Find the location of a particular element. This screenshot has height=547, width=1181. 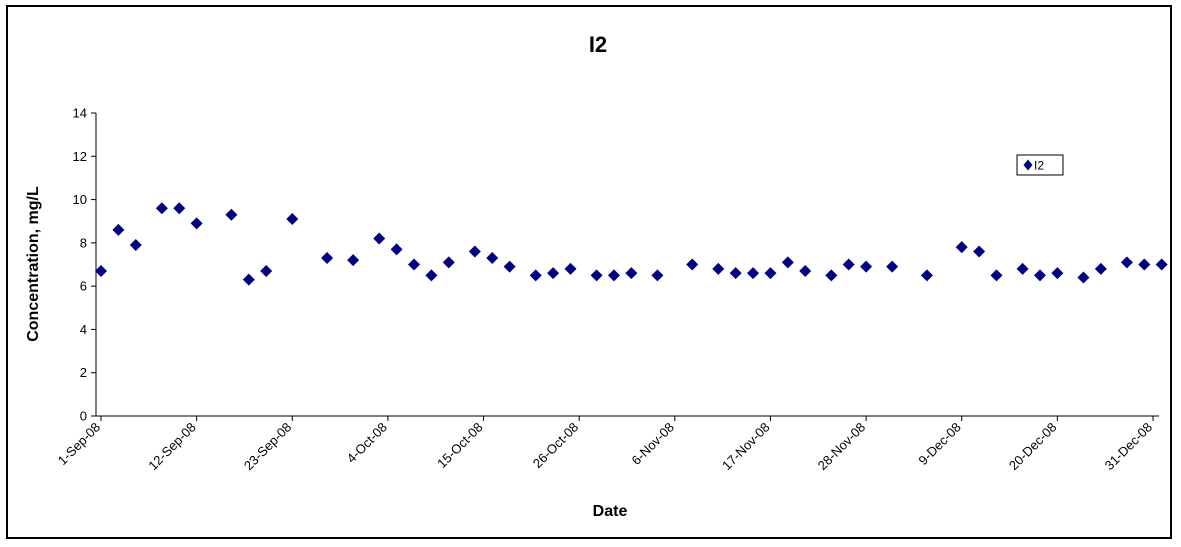

x-tick-label: 6-Nov-08 is located at coordinates (653, 444).